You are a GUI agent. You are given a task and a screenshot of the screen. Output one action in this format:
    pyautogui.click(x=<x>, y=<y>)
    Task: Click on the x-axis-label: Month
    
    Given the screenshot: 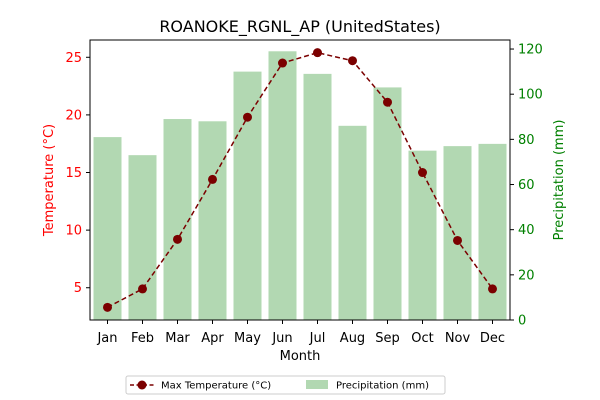 What is the action you would take?
    pyautogui.click(x=300, y=356)
    